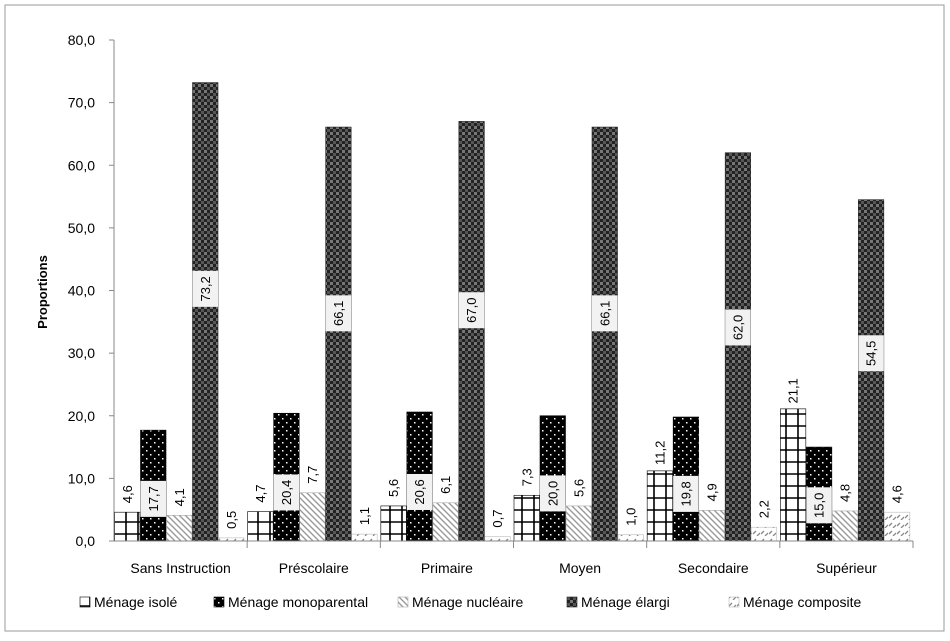  Describe the element at coordinates (846, 568) in the screenshot. I see `category-label: Supérieur` at that location.